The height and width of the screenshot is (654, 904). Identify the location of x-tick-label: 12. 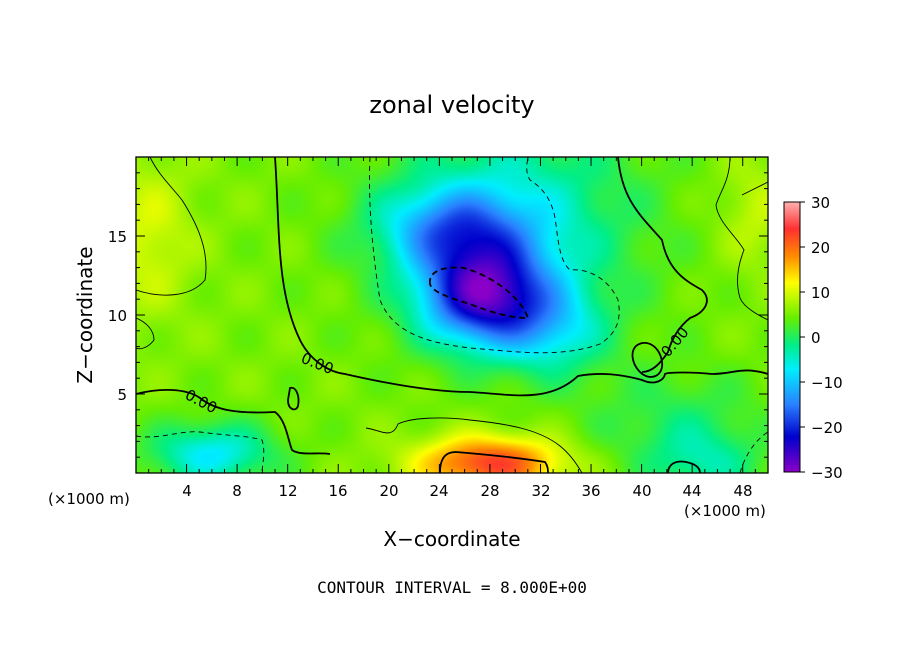
(287, 491).